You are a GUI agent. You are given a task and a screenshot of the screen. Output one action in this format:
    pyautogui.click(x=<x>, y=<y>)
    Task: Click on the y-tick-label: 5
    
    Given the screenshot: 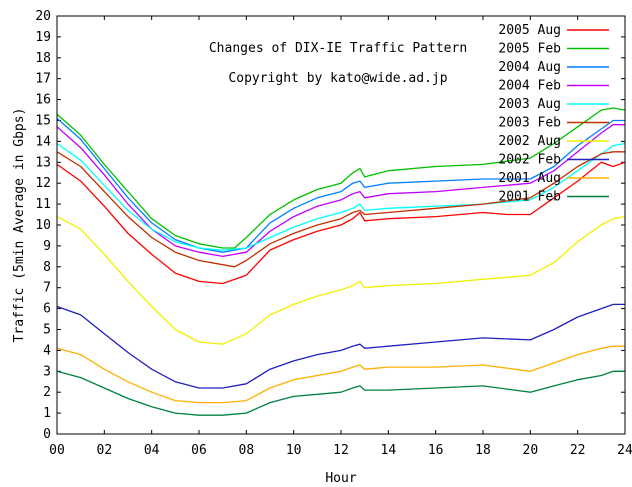 What is the action you would take?
    pyautogui.click(x=47, y=330)
    